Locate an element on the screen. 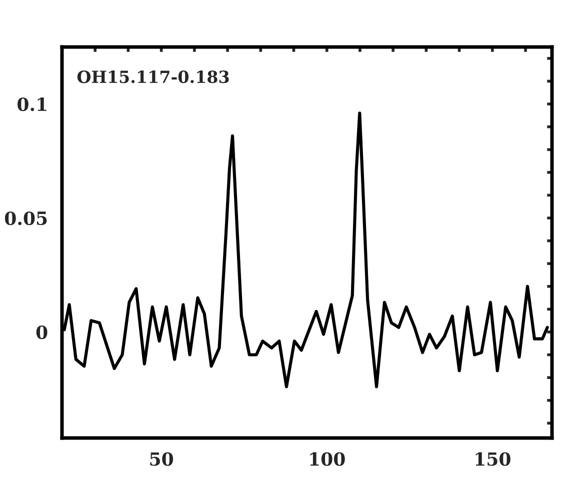 The width and height of the screenshot is (583, 500). y-tick-label: 0.05 is located at coordinates (25, 218).